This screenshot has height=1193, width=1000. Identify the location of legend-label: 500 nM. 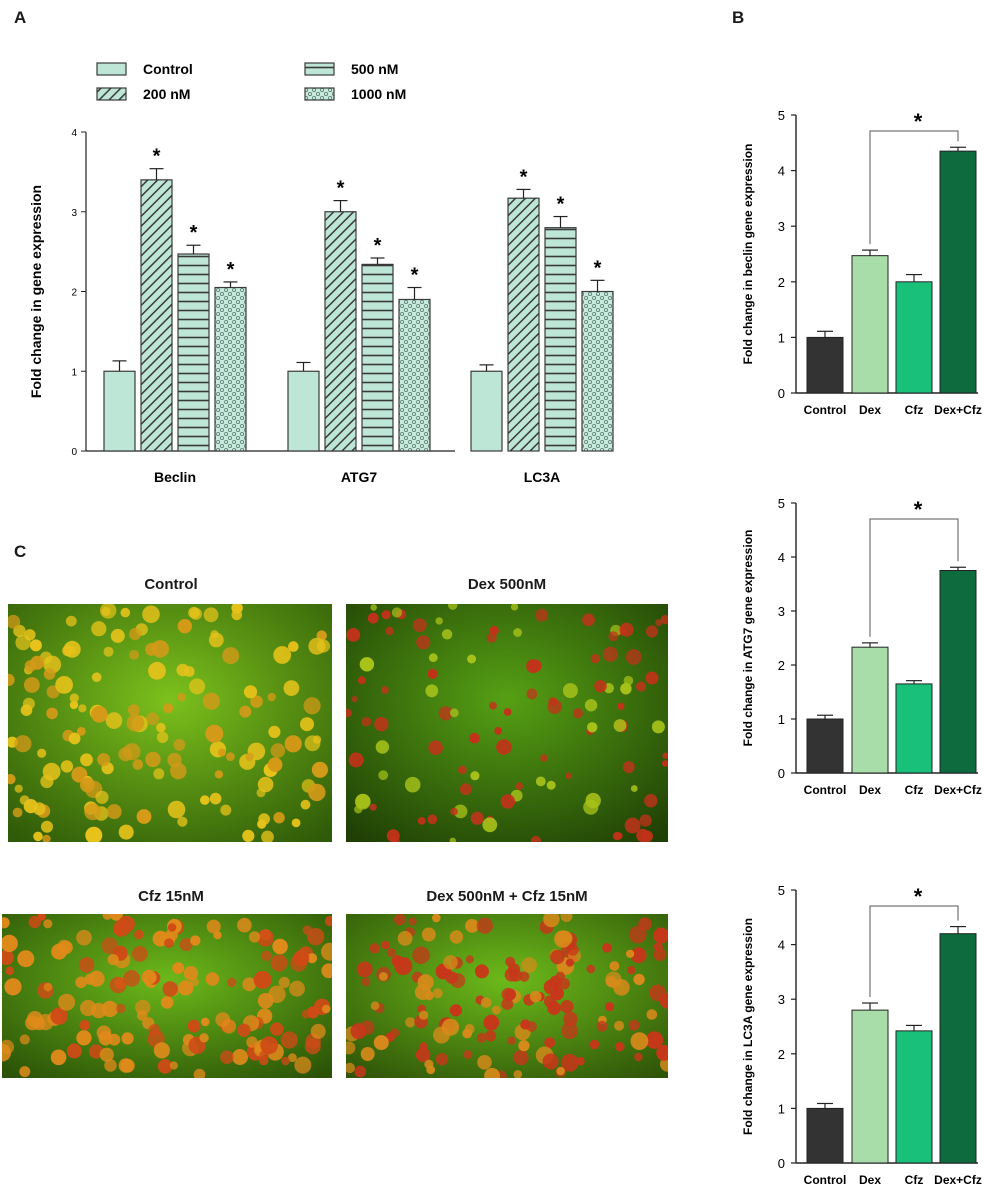
(374, 69).